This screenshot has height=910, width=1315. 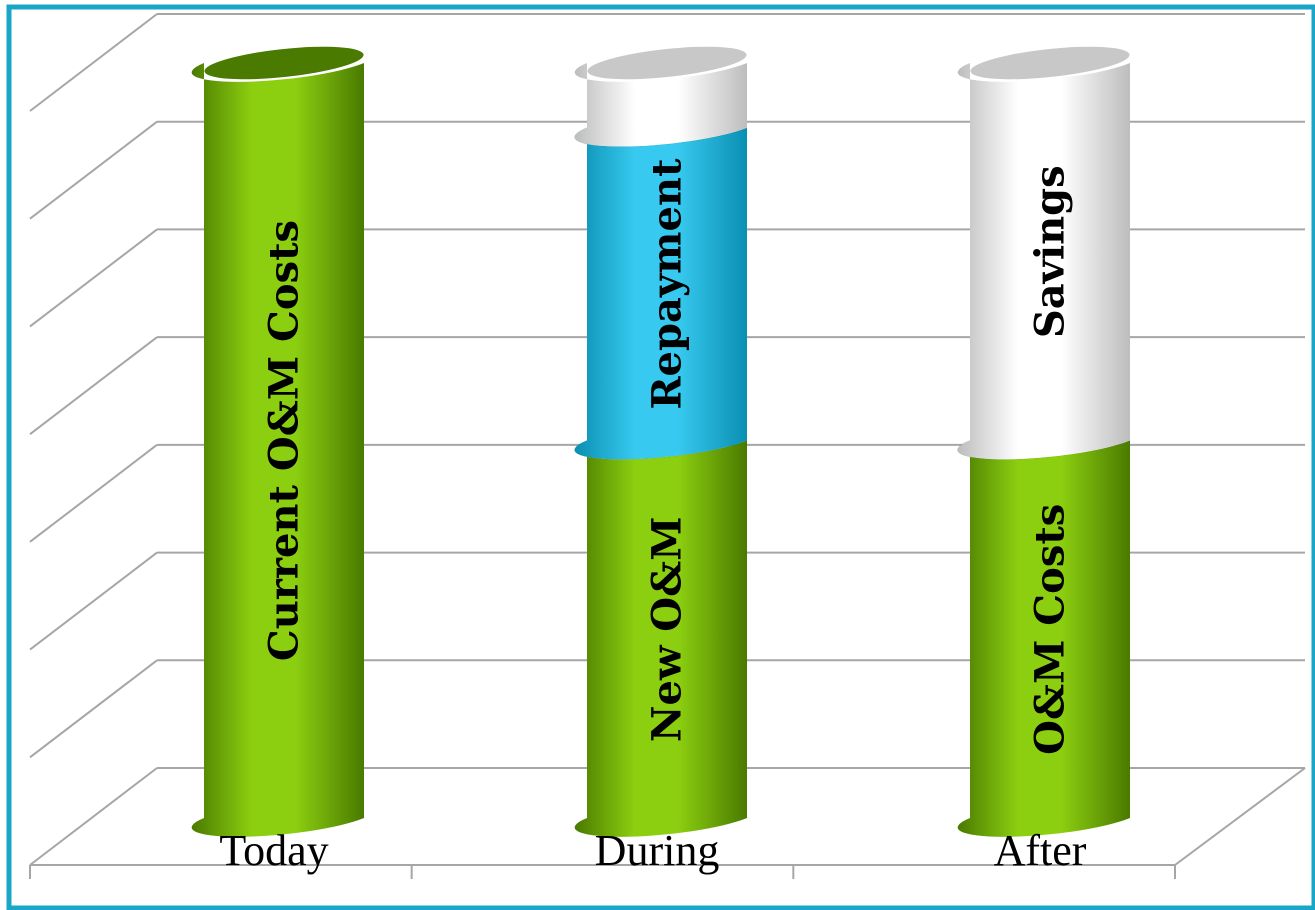 I want to click on bar-today: Current O&M Costs, so click(x=277, y=441).